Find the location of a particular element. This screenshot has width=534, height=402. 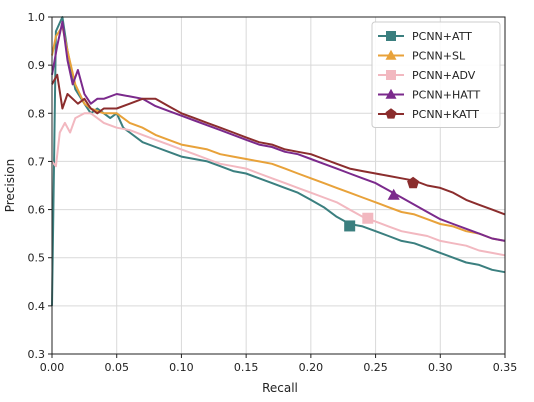

y-tick-label: 0.5 is located at coordinates (37, 258).